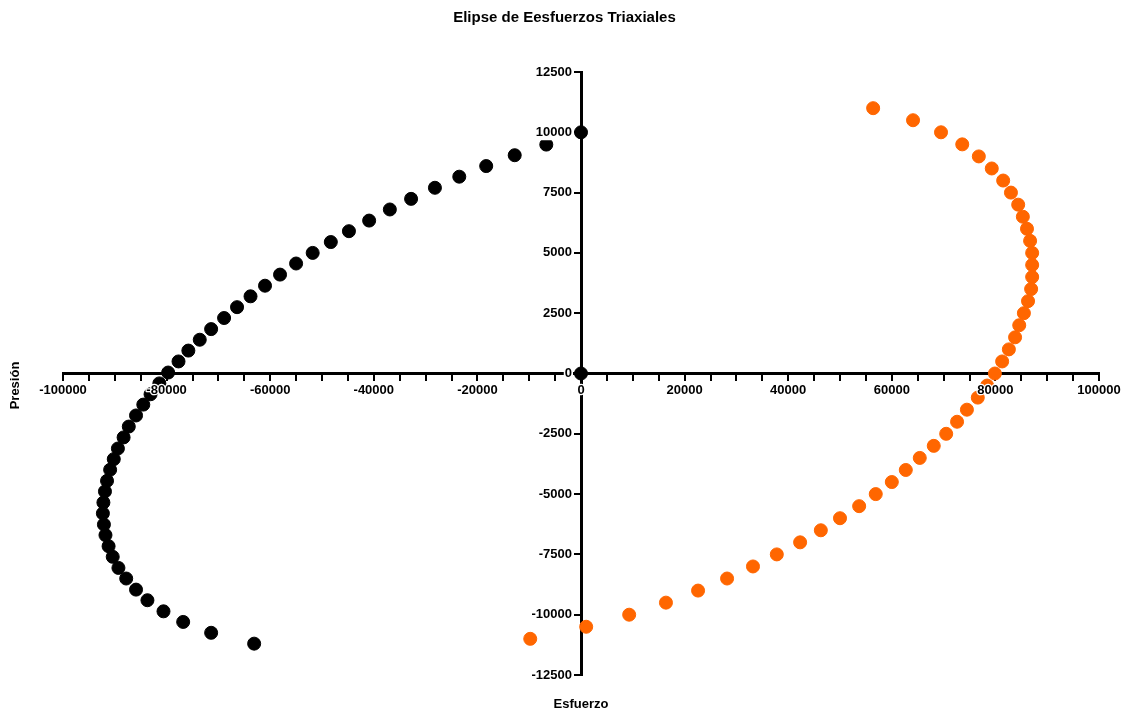 The width and height of the screenshot is (1129, 713). What do you see at coordinates (553, 131) in the screenshot?
I see `y-tick-label: 10000` at bounding box center [553, 131].